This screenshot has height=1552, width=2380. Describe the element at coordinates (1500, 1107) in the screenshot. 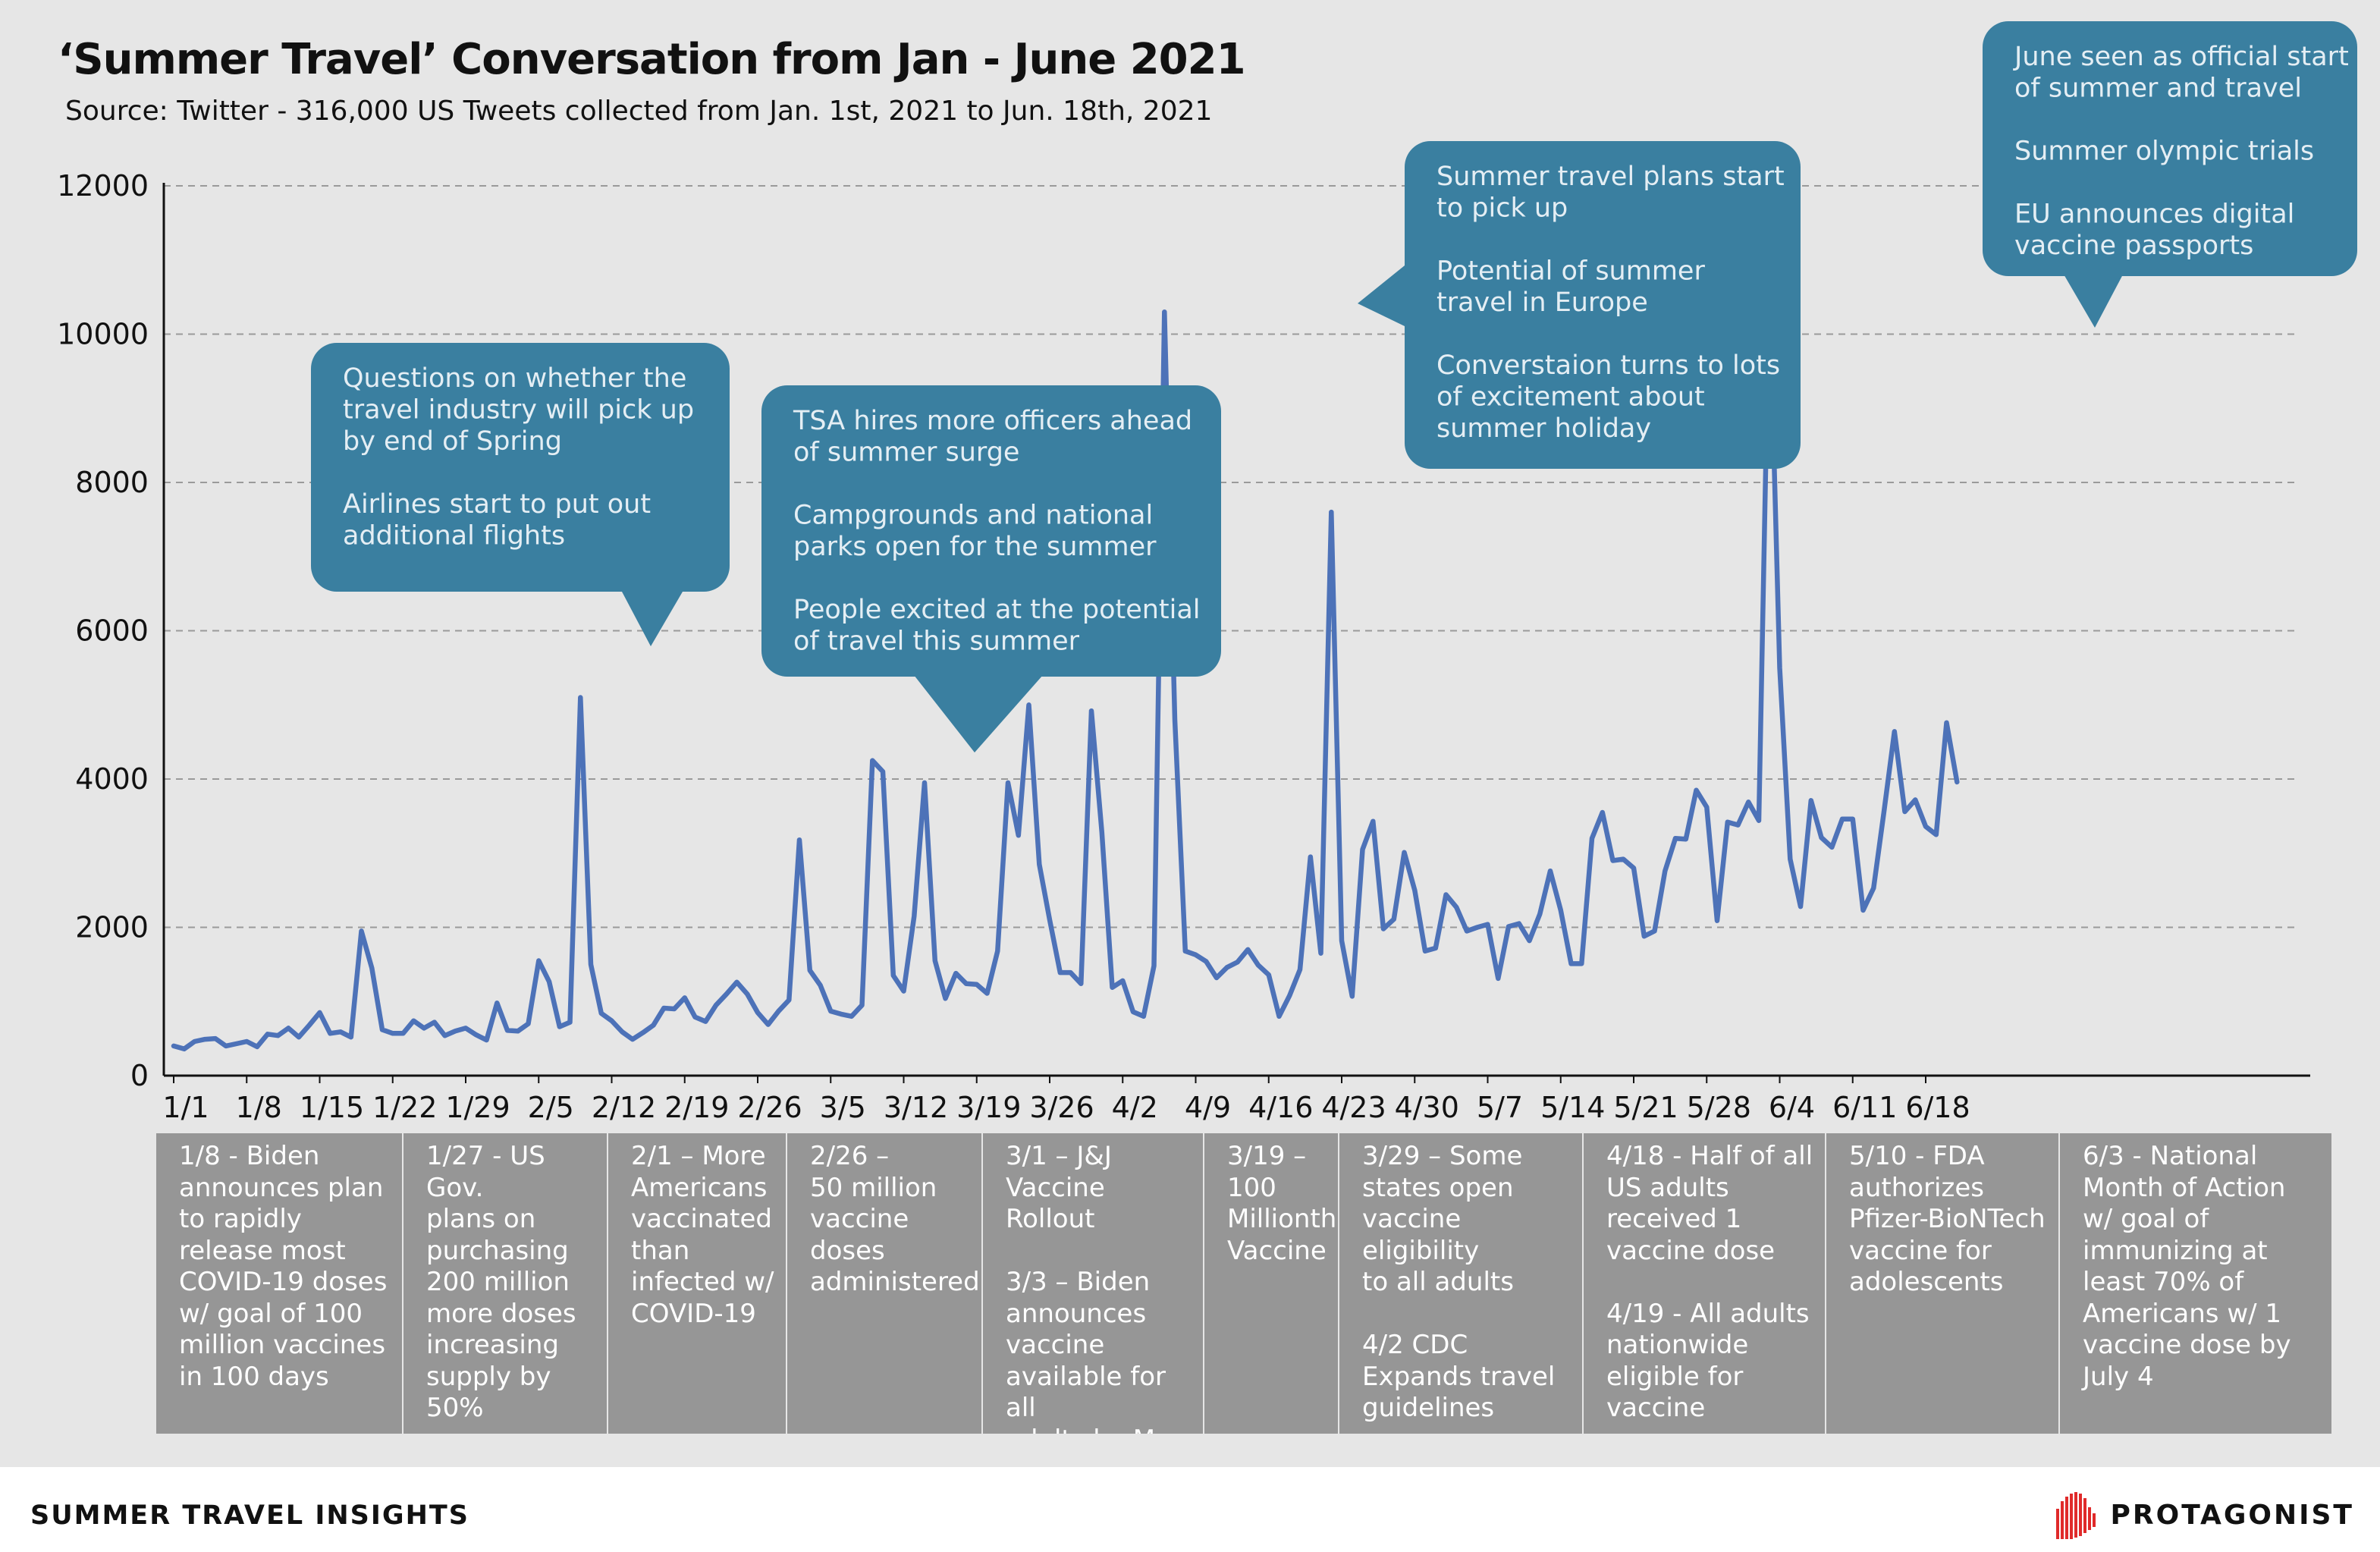

I see `x-tick-label: 5/7` at that location.